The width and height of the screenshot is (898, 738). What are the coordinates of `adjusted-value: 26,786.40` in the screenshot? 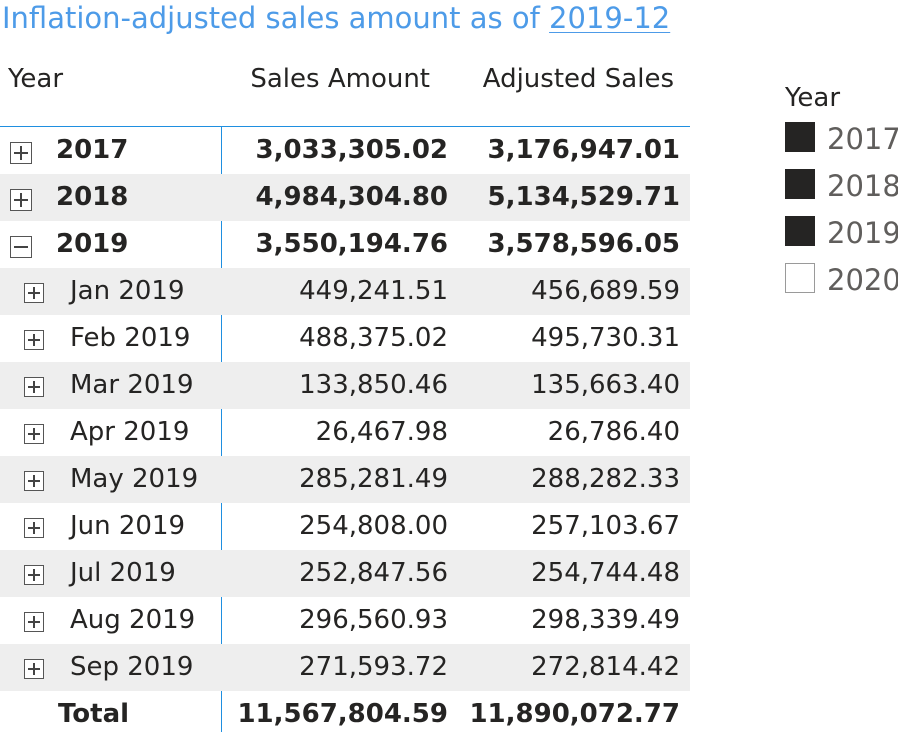 It's located at (613, 432).